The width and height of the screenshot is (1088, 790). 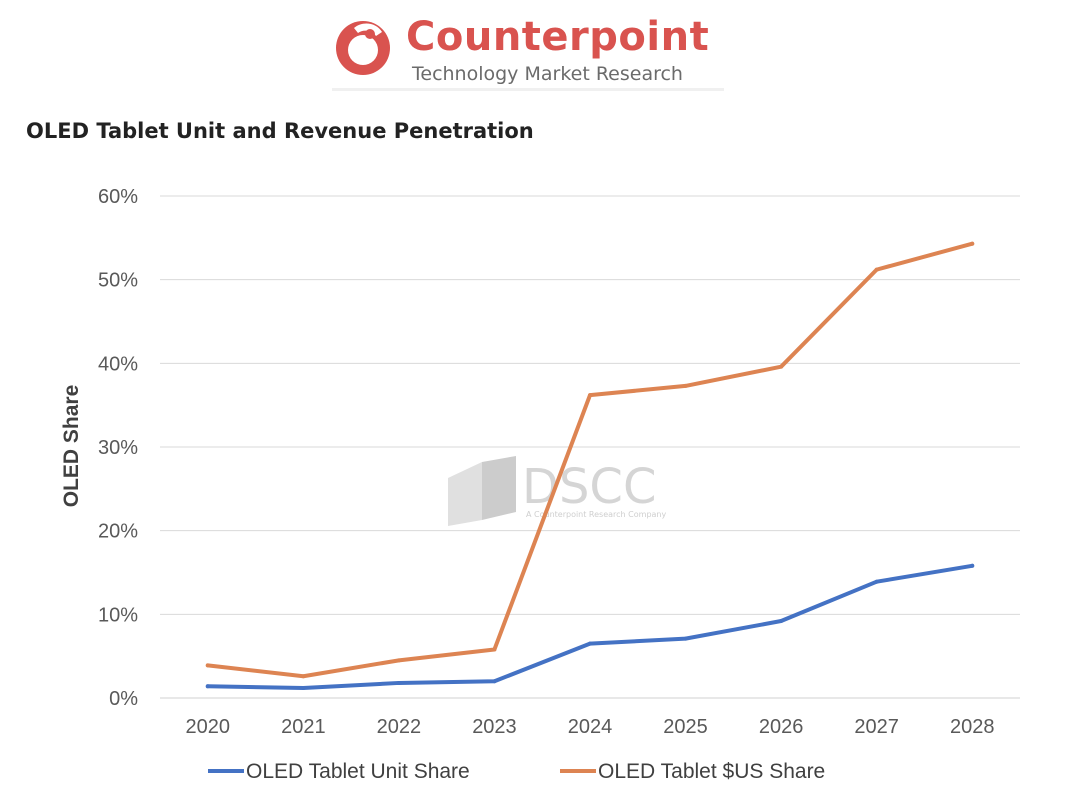 I want to click on legend-label: OLED Tablet $US Share, so click(x=711, y=771).